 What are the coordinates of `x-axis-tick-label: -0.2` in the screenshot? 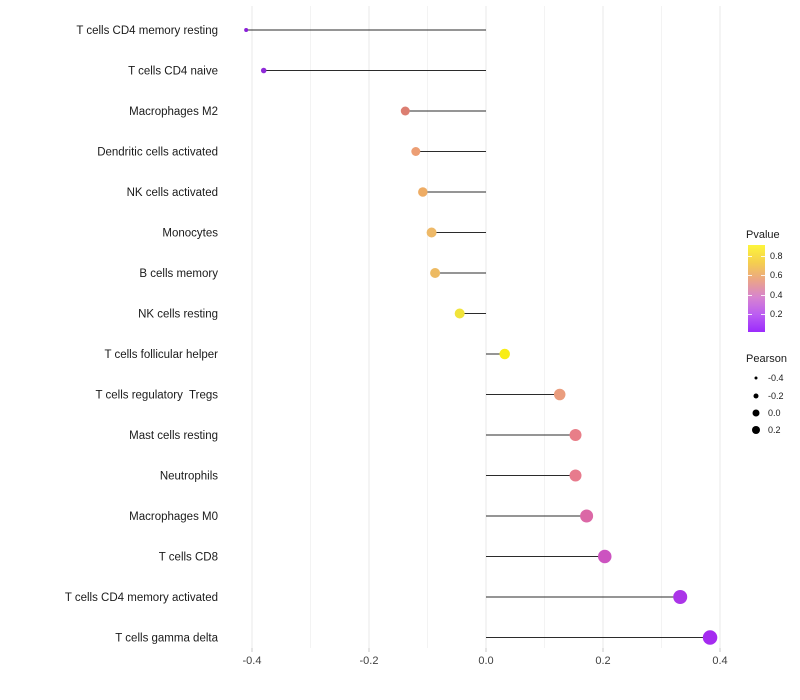 It's located at (369, 661).